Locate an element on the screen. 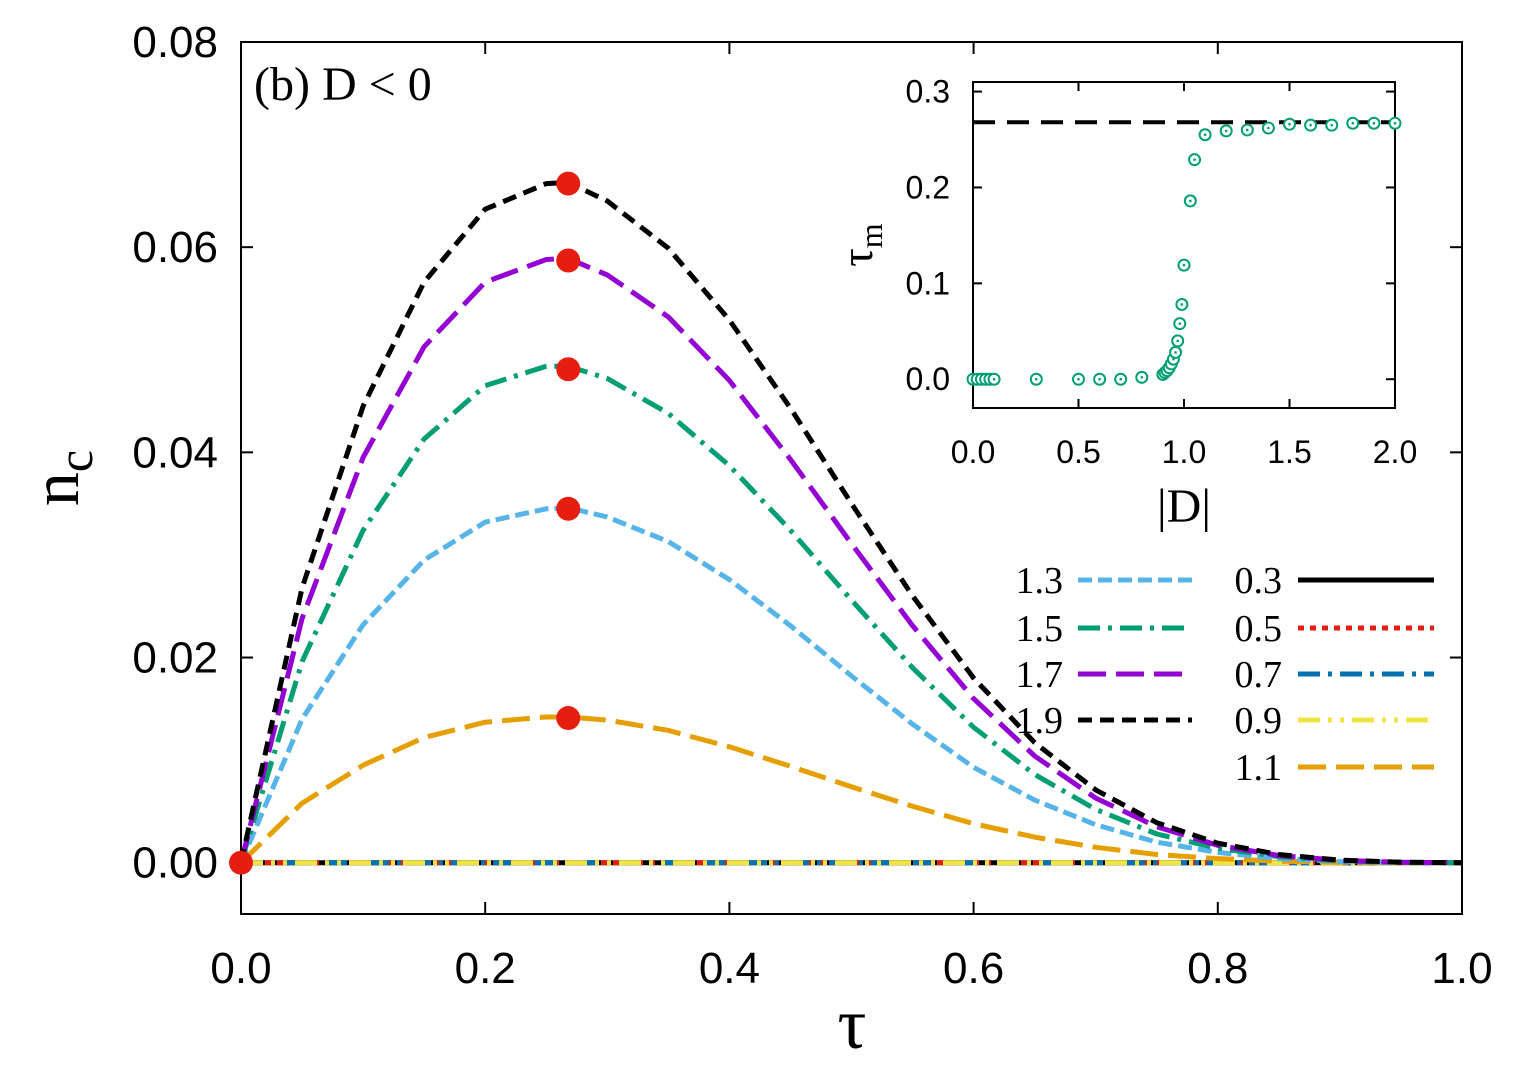 This screenshot has height=1071, width=1529. inset-x-tick-label: 0.0 is located at coordinates (973, 452).